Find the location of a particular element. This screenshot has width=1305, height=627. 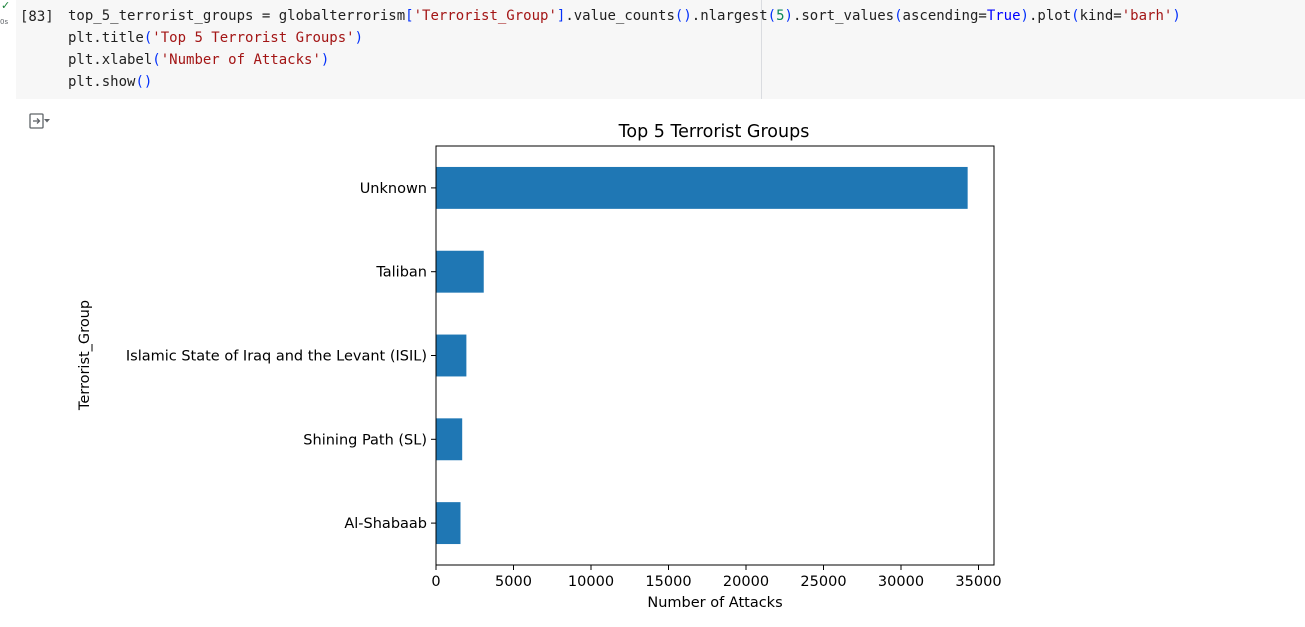

code-token: kind= is located at coordinates (1100, 16).